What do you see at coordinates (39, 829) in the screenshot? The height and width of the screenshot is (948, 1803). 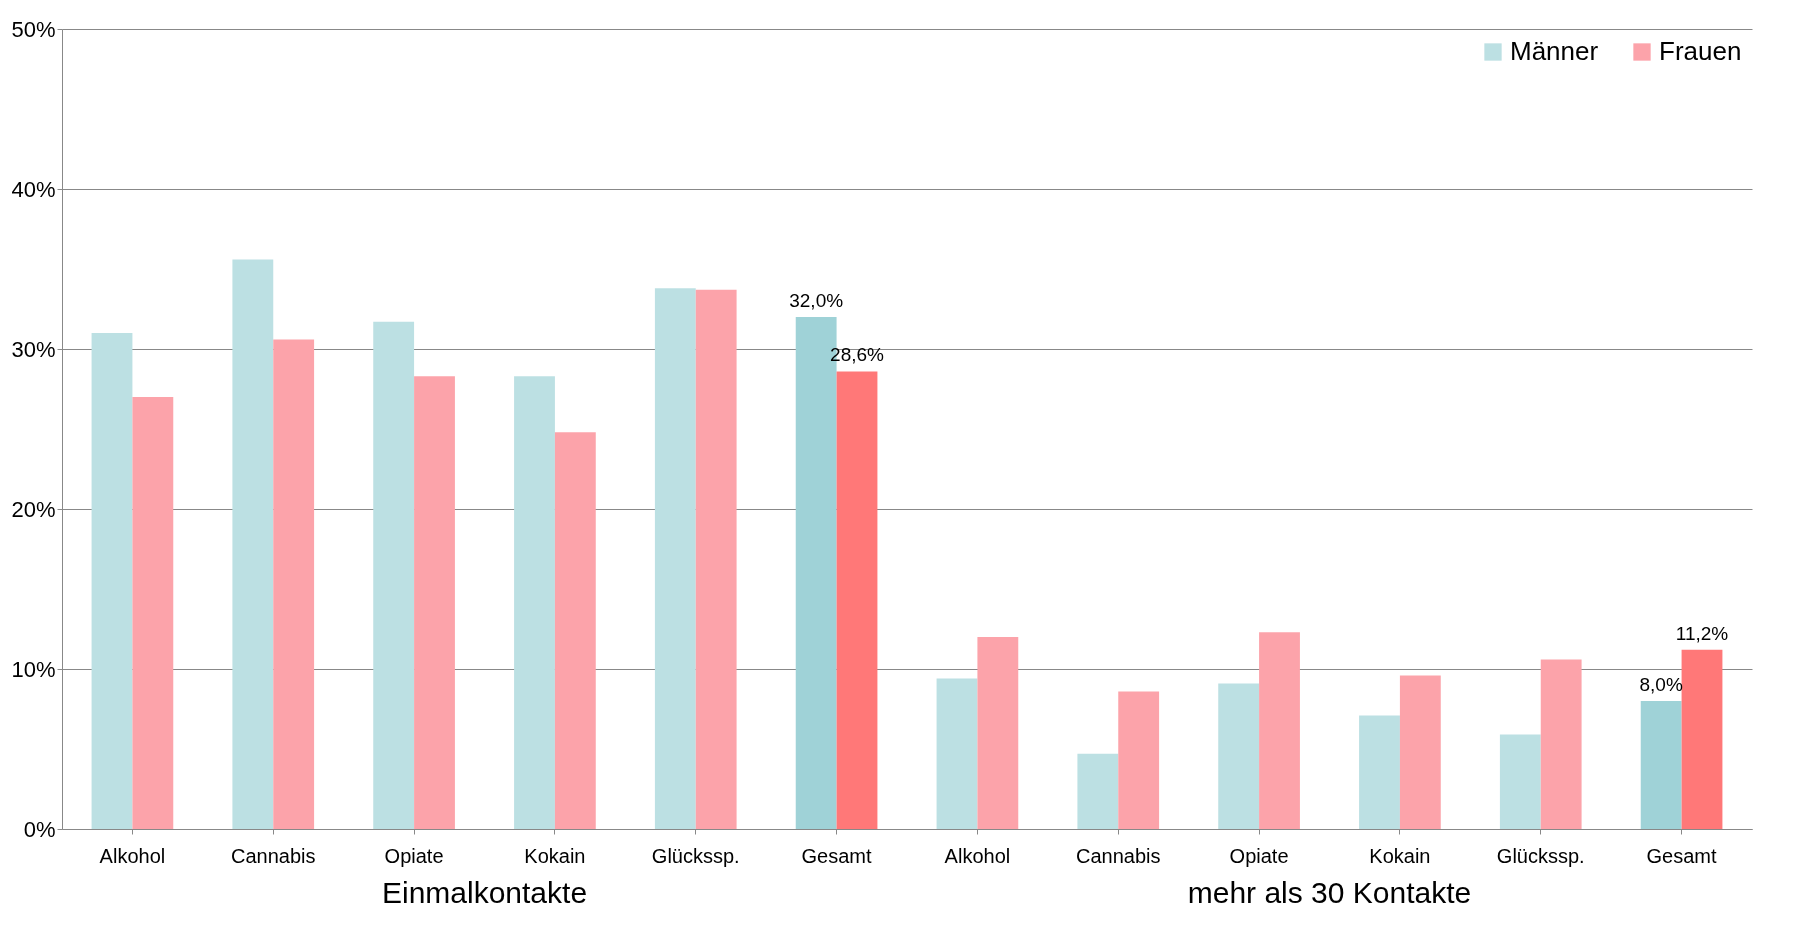 I see `y-tick-label: 0%` at bounding box center [39, 829].